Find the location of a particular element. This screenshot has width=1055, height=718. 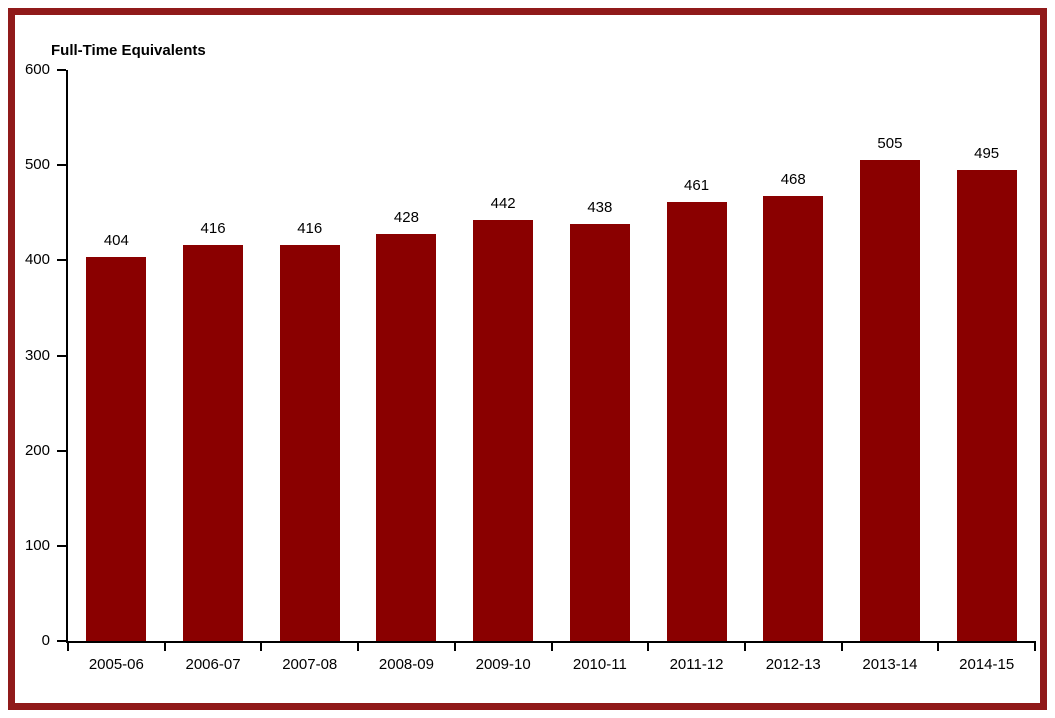

y-tick-label: 300 is located at coordinates (37, 355).